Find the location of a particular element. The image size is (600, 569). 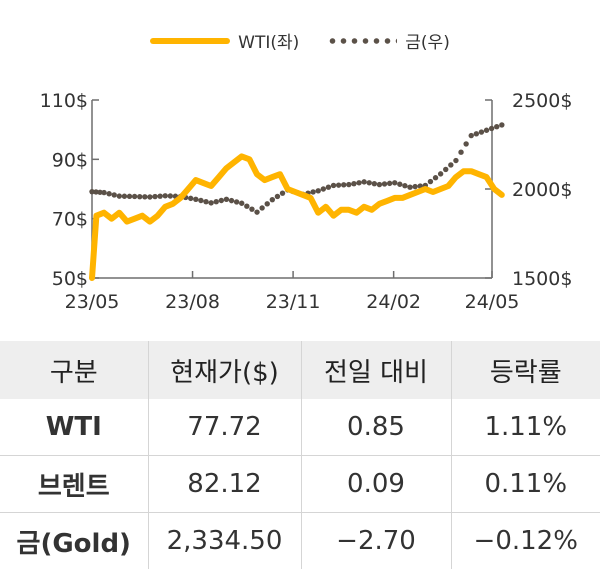

header-change: 전일 대비 is located at coordinates (376, 370).